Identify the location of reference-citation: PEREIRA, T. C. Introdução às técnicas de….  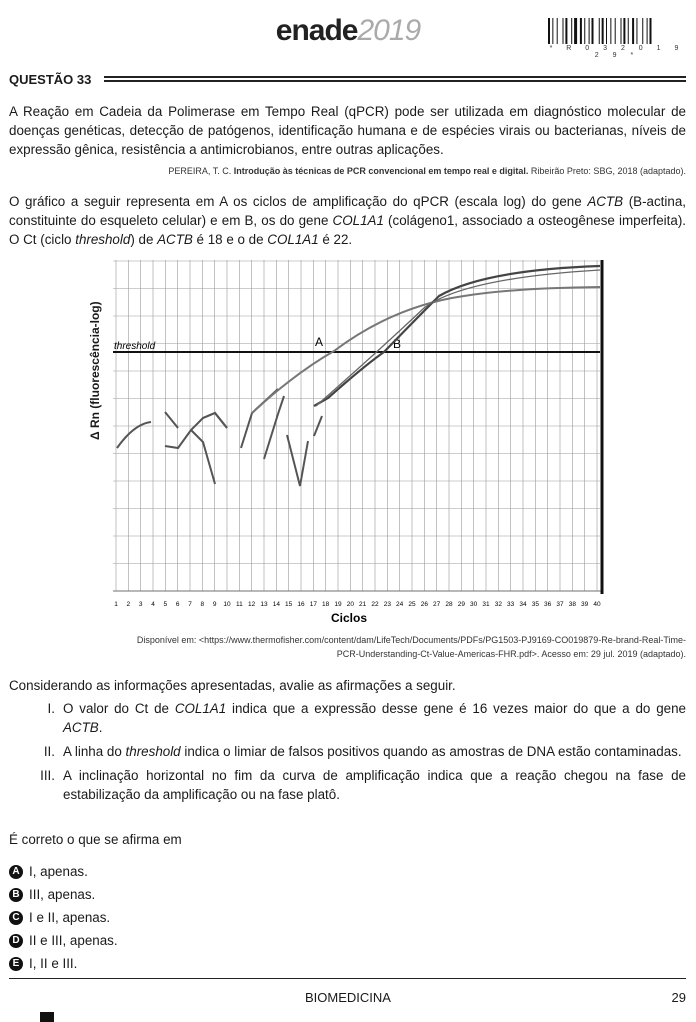
(427, 171).